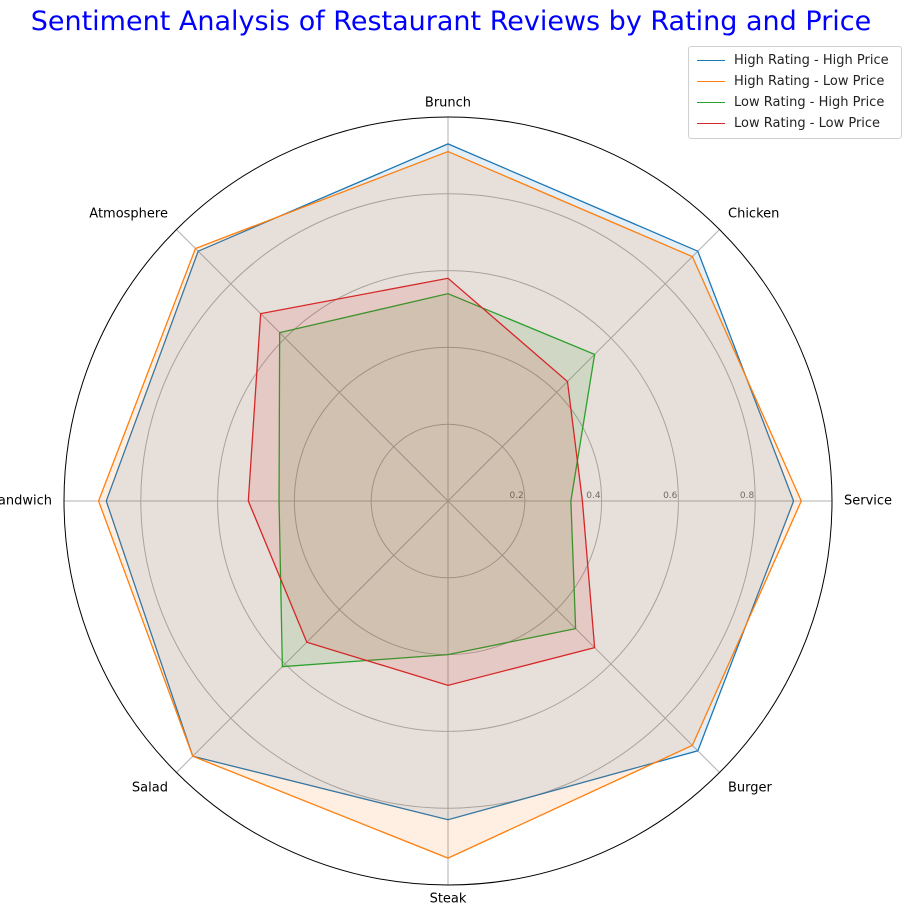  I want to click on legend-label: High Rating - Low Price, so click(809, 81).